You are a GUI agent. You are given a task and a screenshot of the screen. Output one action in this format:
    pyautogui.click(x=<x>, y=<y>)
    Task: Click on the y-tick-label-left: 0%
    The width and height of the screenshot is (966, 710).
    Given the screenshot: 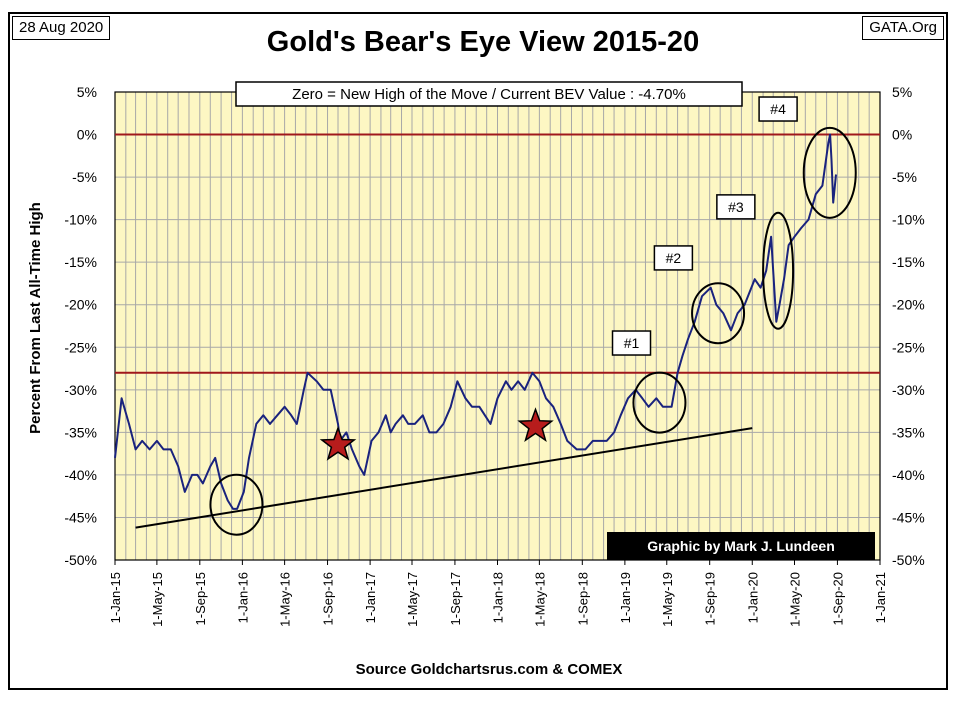 What is the action you would take?
    pyautogui.click(x=87, y=135)
    